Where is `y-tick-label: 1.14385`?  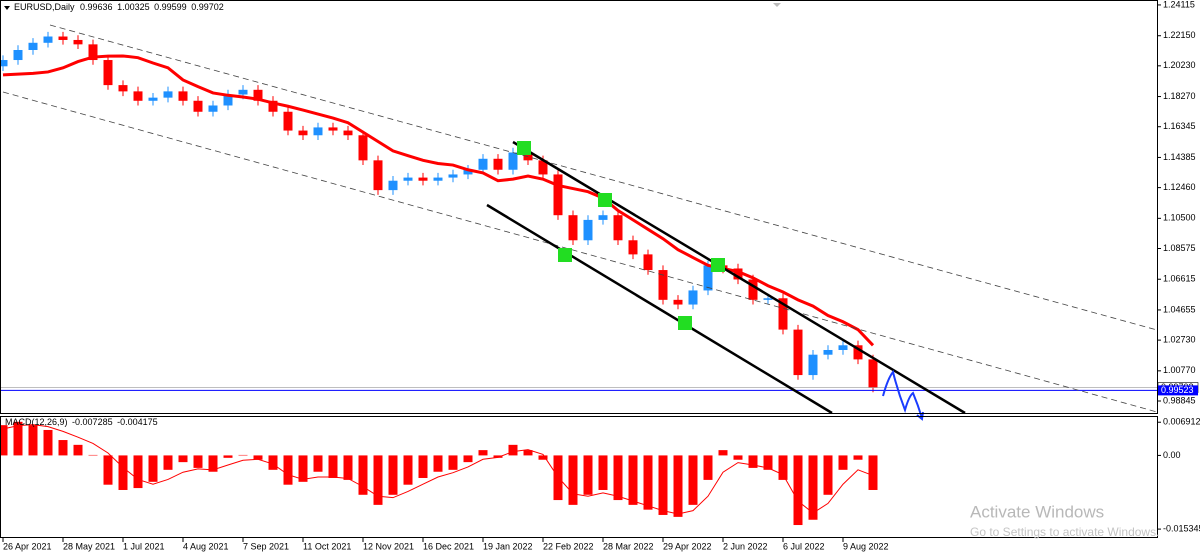
y-tick-label: 1.14385 is located at coordinates (1179, 157).